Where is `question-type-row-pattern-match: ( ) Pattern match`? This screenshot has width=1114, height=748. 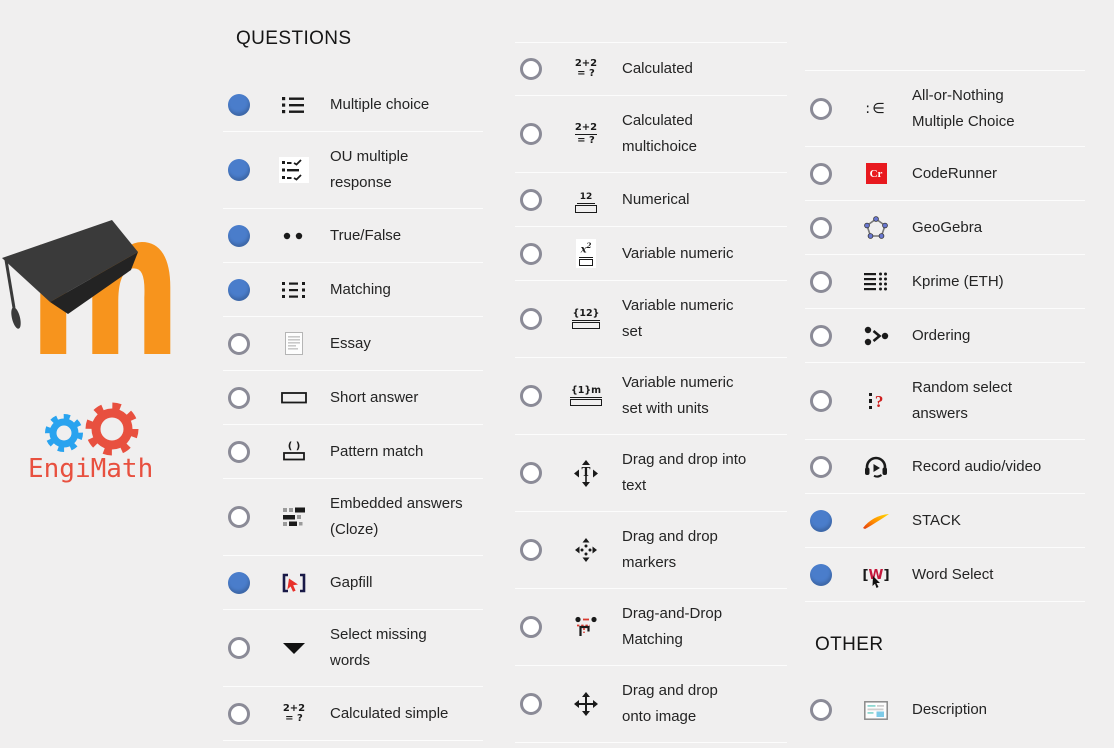 question-type-row-pattern-match: ( ) Pattern match is located at coordinates (353, 452).